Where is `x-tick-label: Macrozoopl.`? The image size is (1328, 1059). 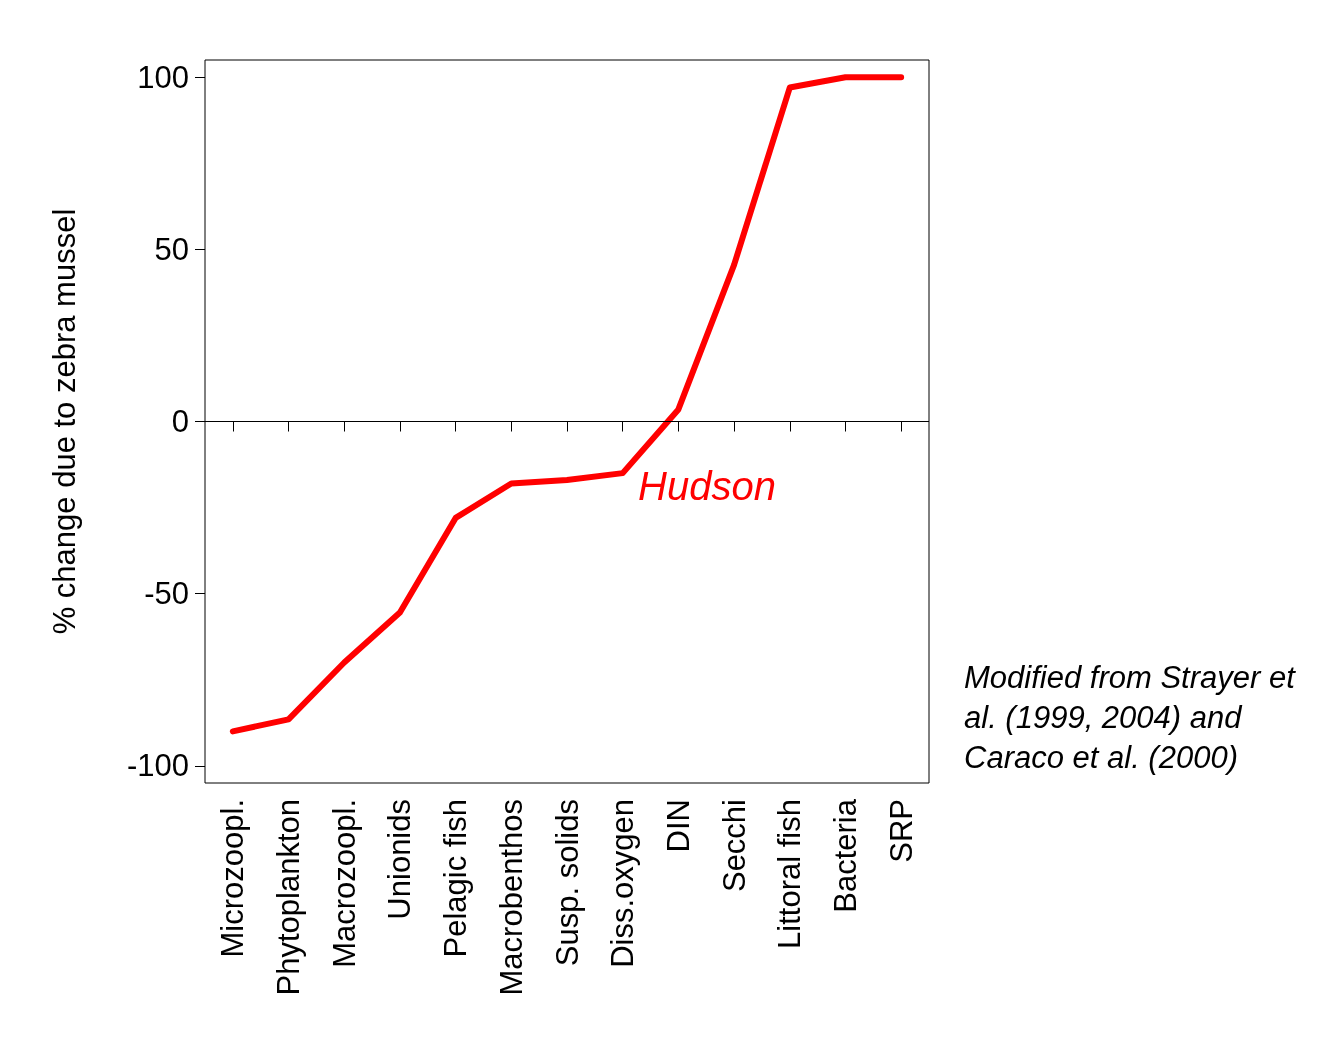 x-tick-label: Macrozoopl. is located at coordinates (344, 883).